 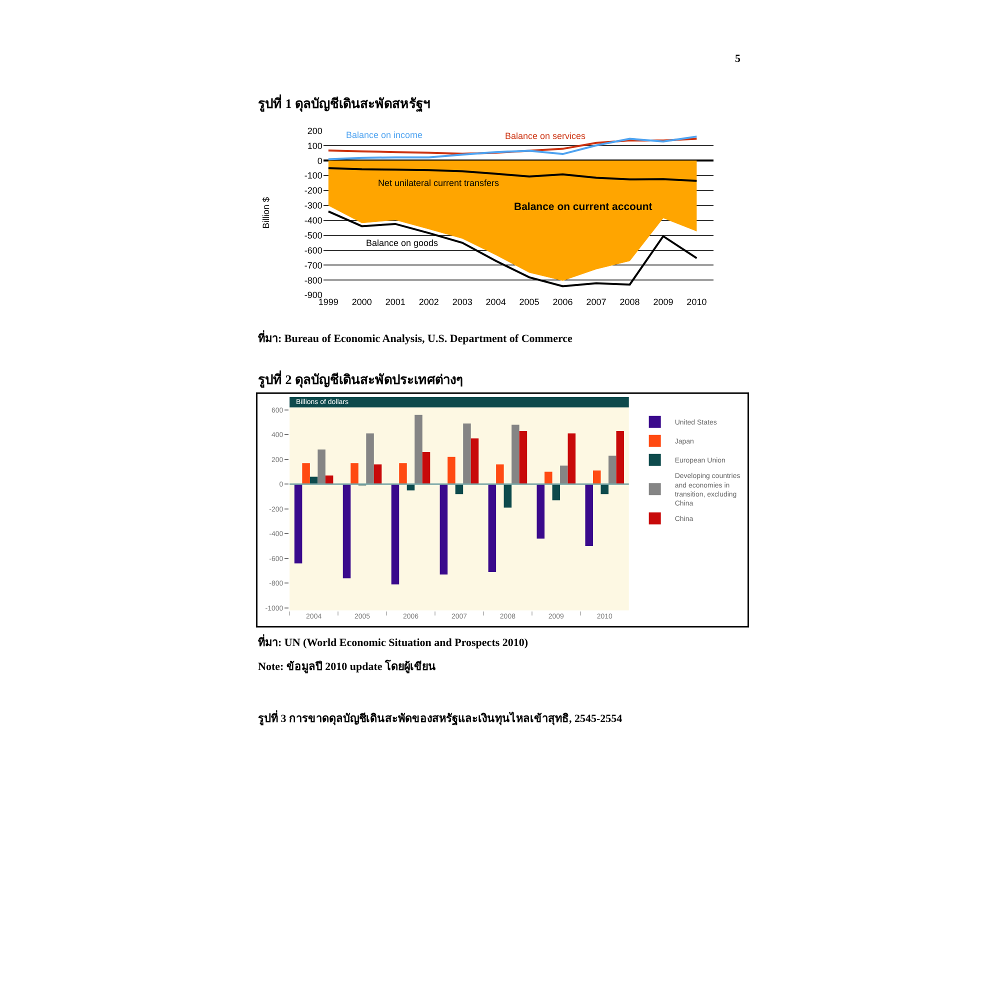 What do you see at coordinates (313, 175) in the screenshot?
I see `y-tick-label: -100` at bounding box center [313, 175].